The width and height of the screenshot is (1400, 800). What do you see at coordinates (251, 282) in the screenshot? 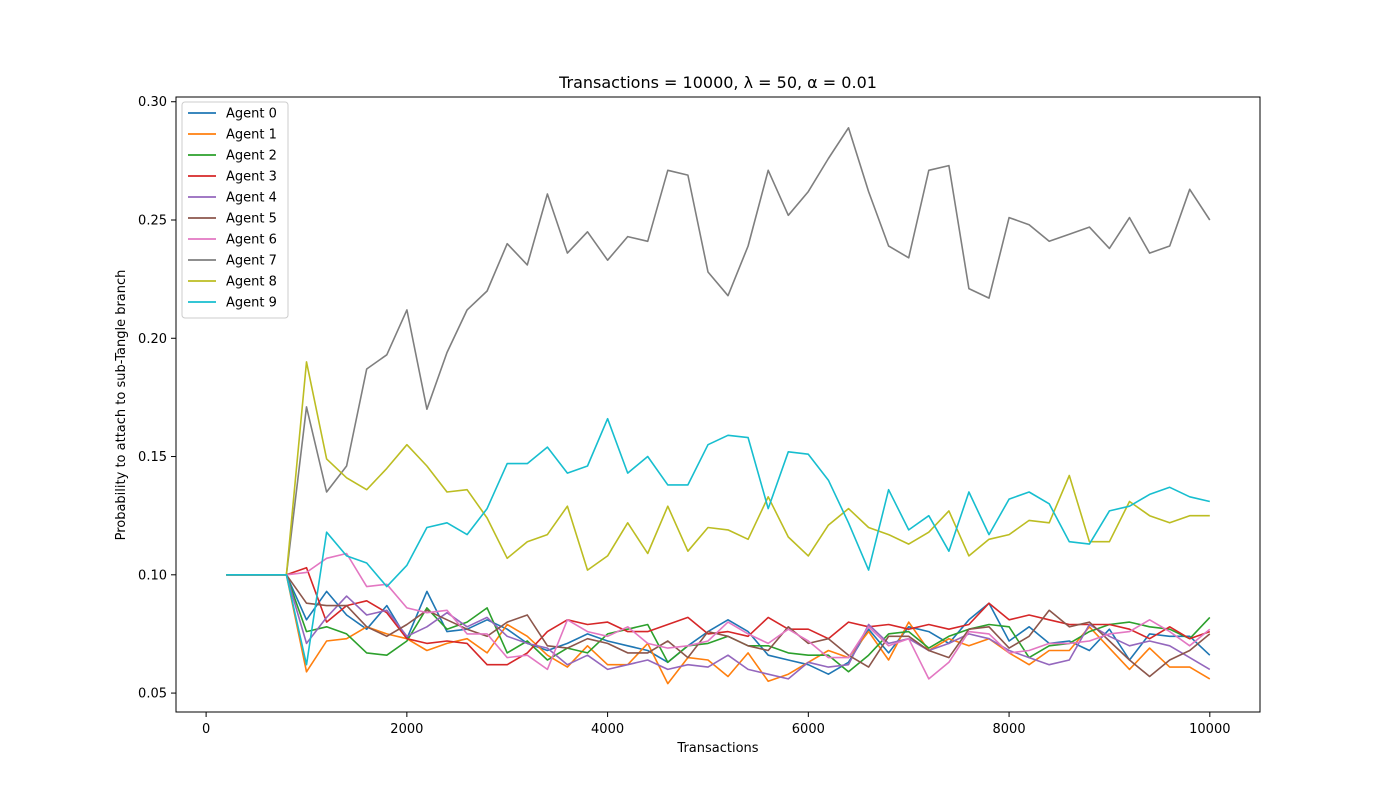
I see `legend-label-agent-8: Agent 8` at bounding box center [251, 282].